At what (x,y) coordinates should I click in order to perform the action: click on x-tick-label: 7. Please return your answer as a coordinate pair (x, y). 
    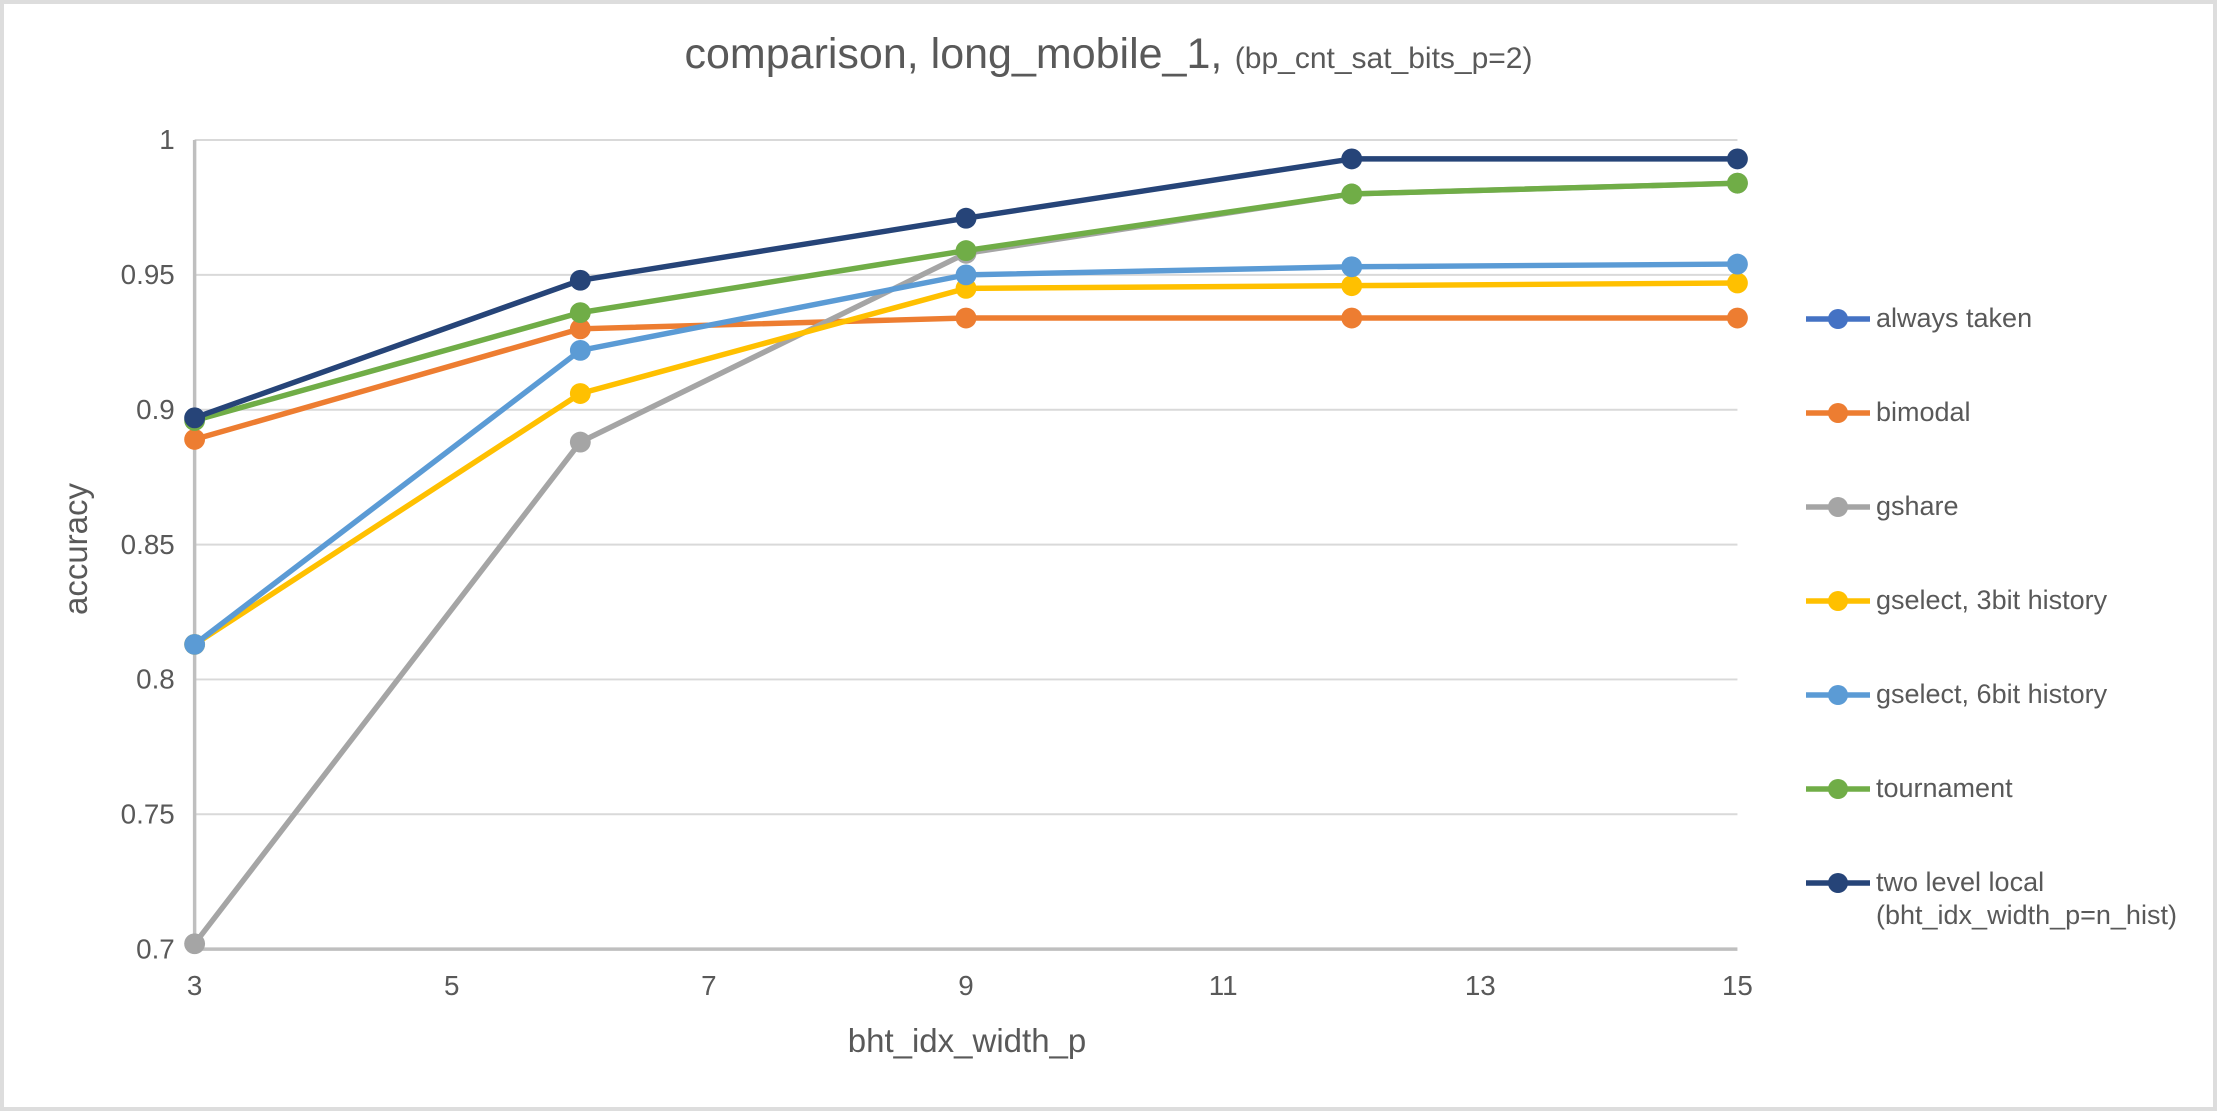
    Looking at the image, I should click on (708, 985).